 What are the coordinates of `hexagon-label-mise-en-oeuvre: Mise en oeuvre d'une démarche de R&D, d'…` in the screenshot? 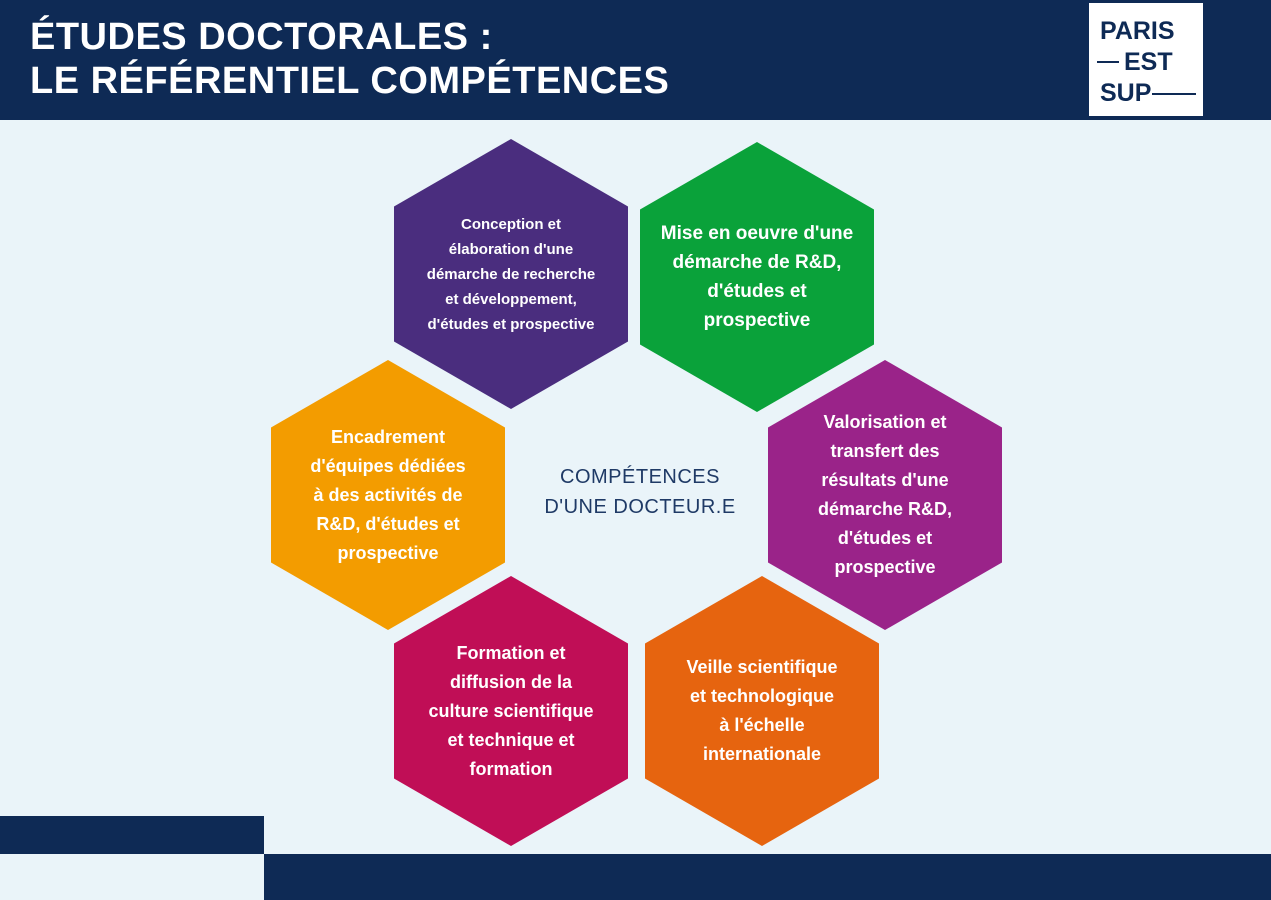 It's located at (757, 277).